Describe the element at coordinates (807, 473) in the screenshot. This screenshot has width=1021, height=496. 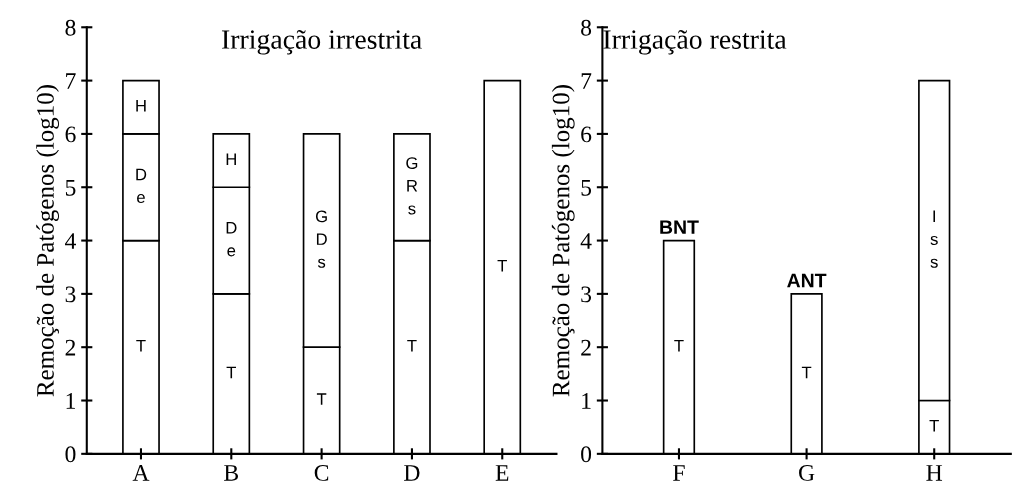
I see `x-tick-label: G` at that location.